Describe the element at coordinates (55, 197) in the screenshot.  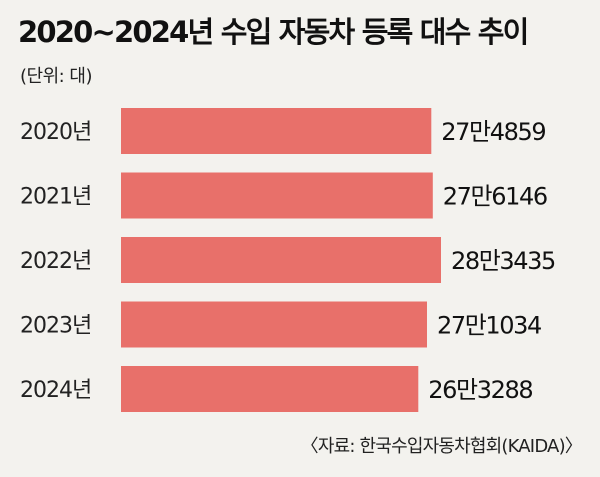
I see `category-label-2021년: 2021년` at that location.